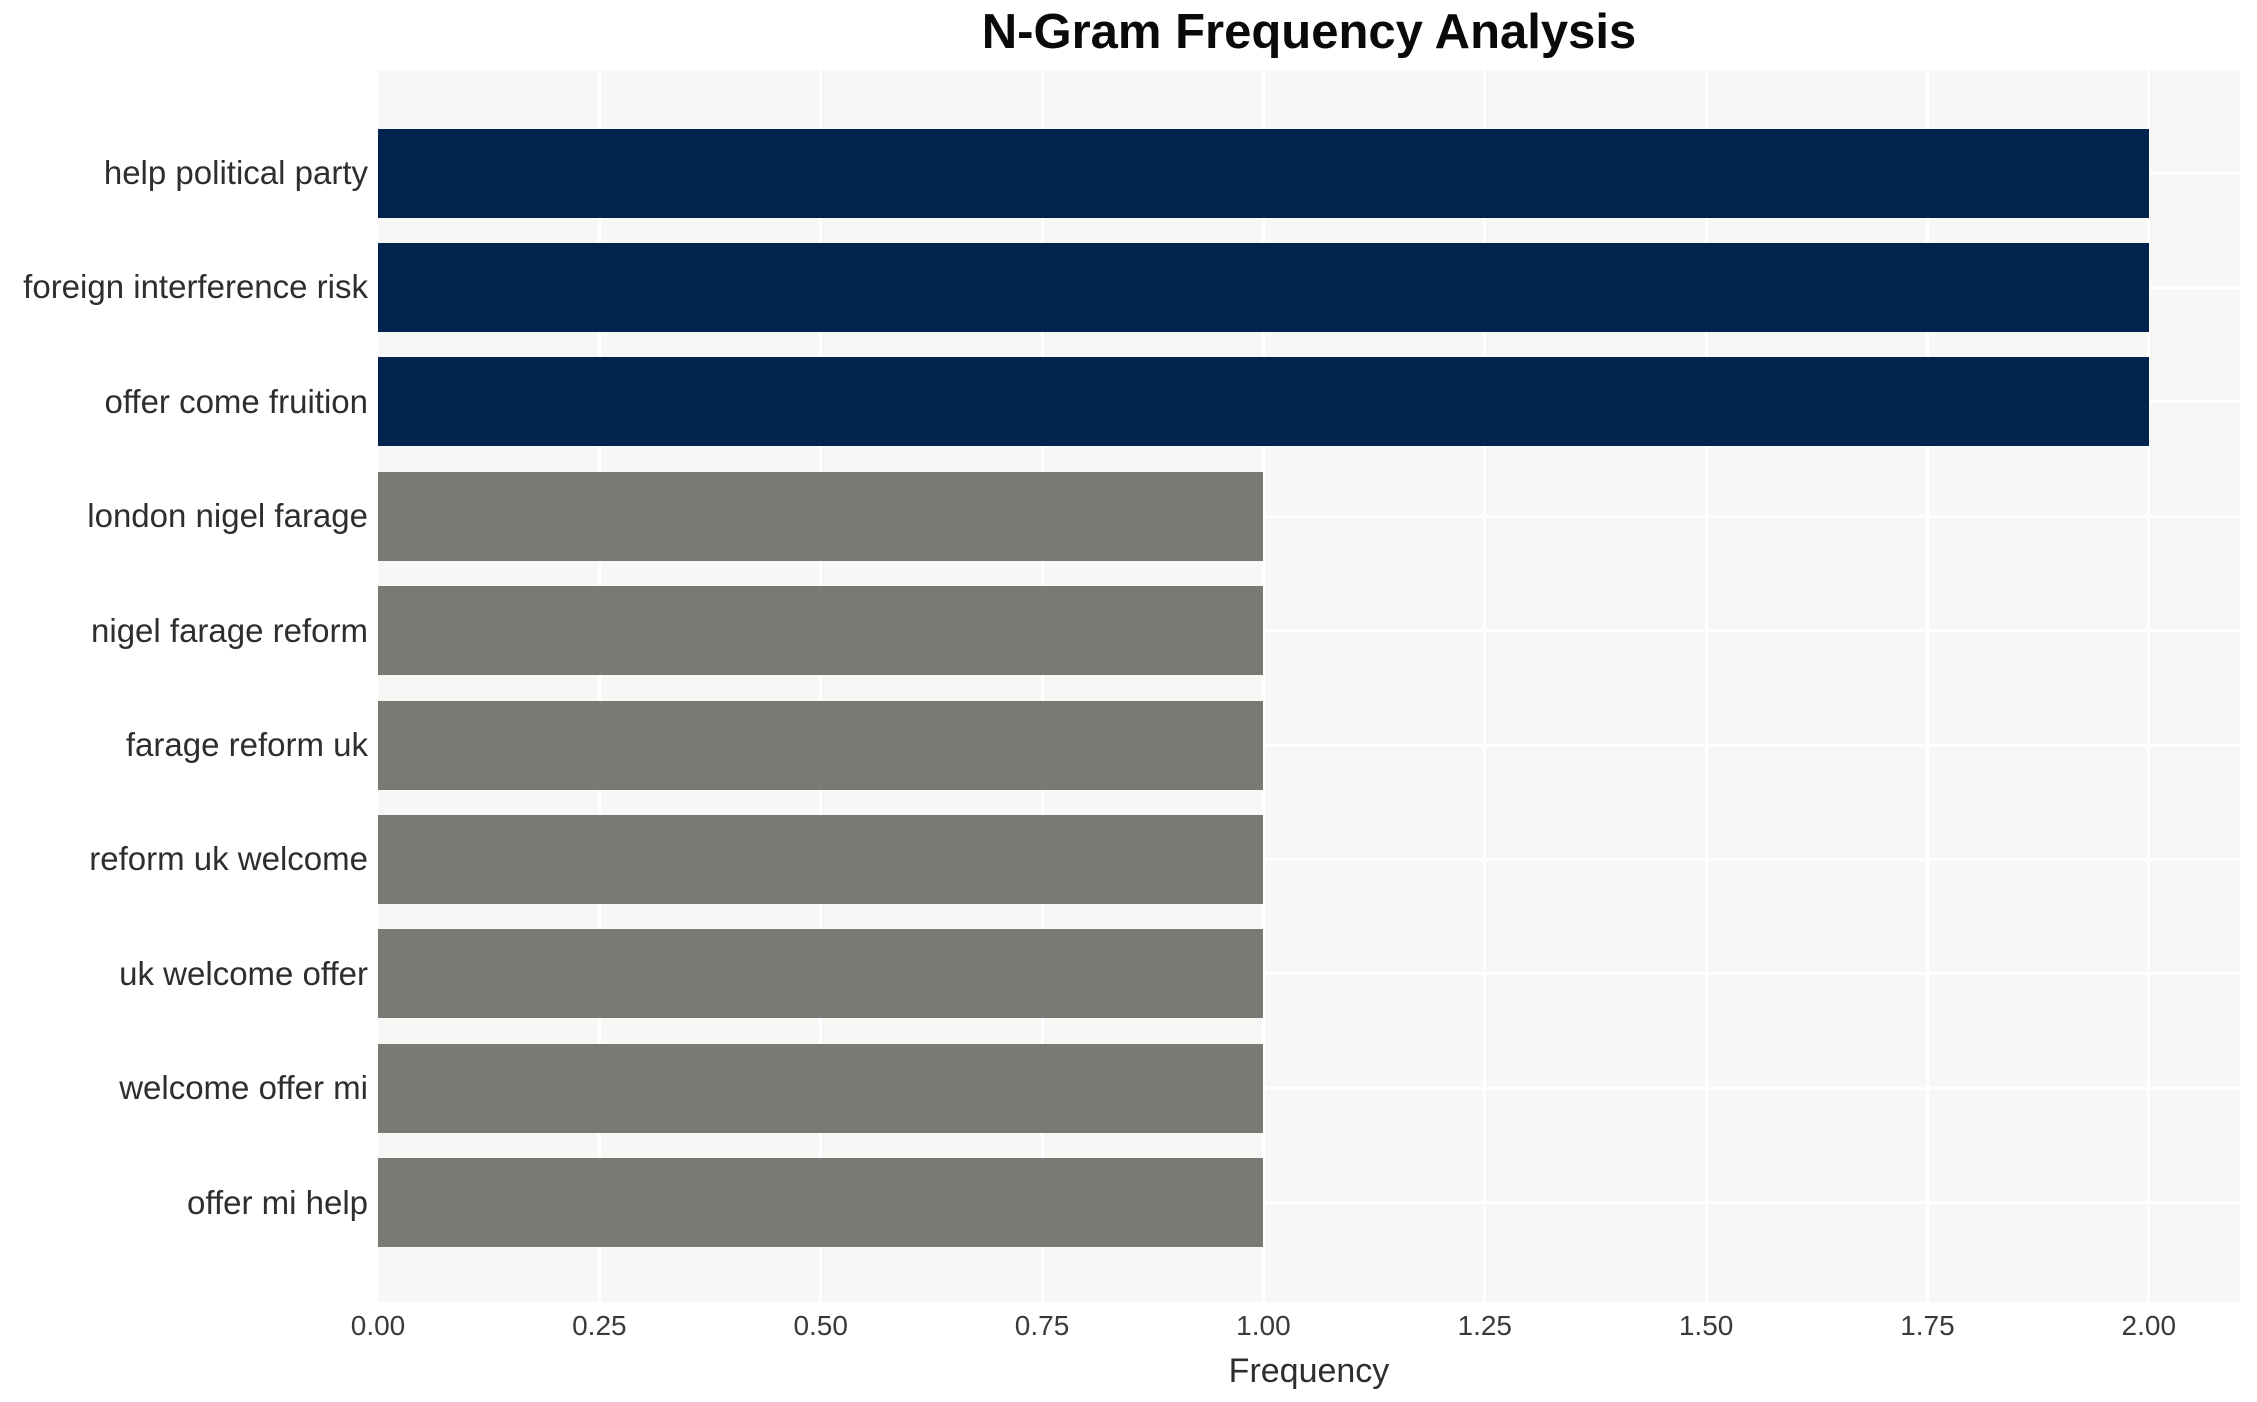 The width and height of the screenshot is (2257, 1402). I want to click on x-tick-label: 1.00, so click(1263, 1325).